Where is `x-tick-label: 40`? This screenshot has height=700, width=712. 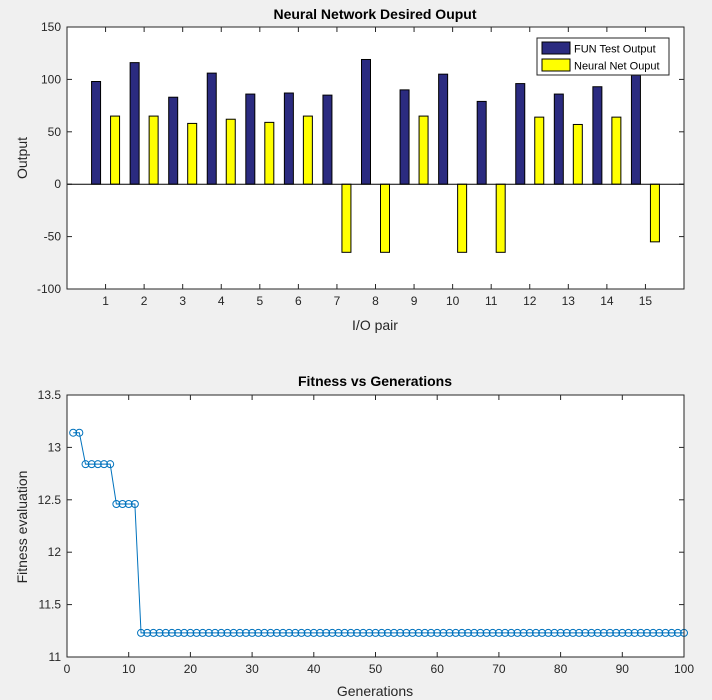
x-tick-label: 40 is located at coordinates (314, 669).